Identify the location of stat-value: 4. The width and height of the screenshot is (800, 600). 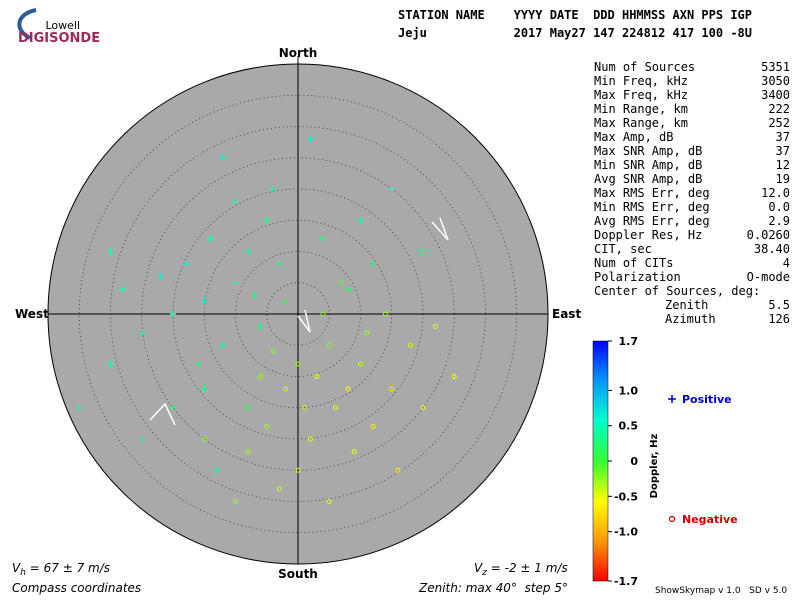
(786, 263).